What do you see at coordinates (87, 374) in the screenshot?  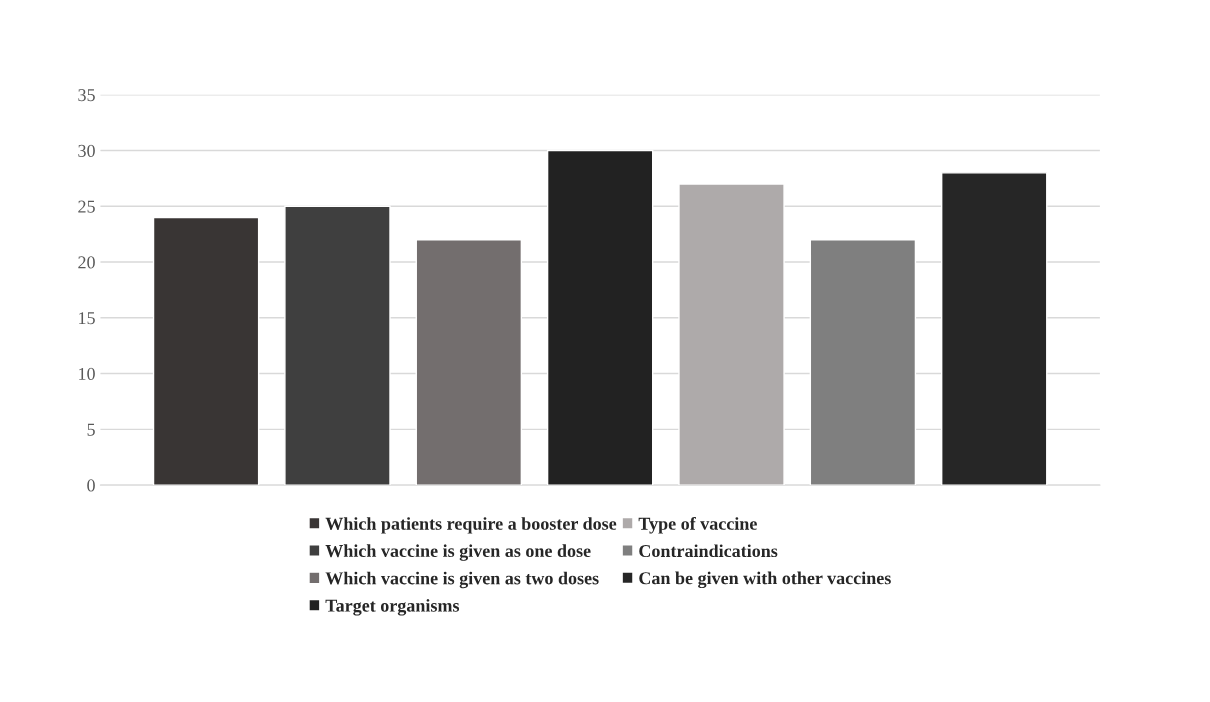 I see `y-tick-label: 10` at bounding box center [87, 374].